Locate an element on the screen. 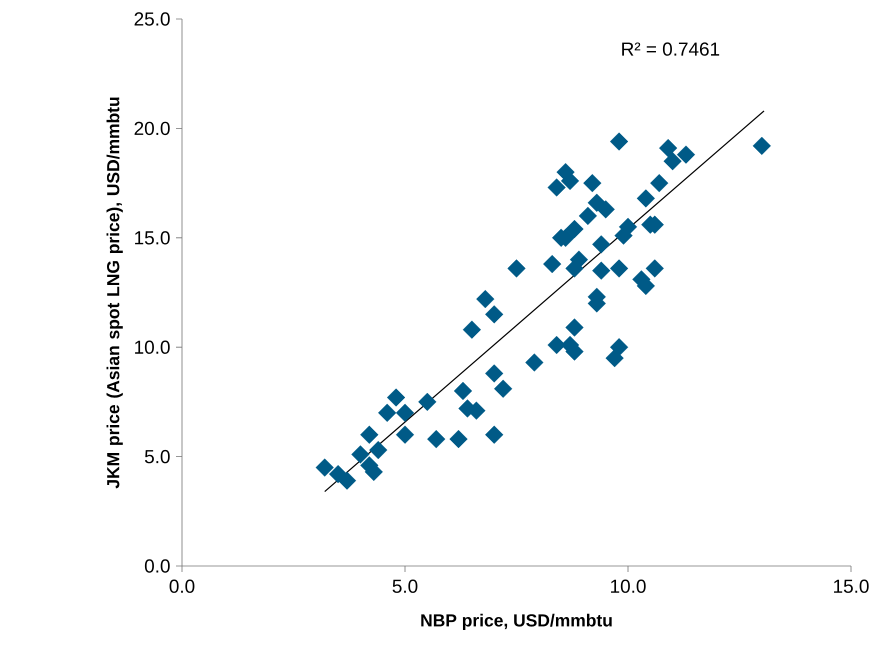 This screenshot has height=664, width=883. x-axis-title: NBP price, USD/mmbtu is located at coordinates (516, 622).